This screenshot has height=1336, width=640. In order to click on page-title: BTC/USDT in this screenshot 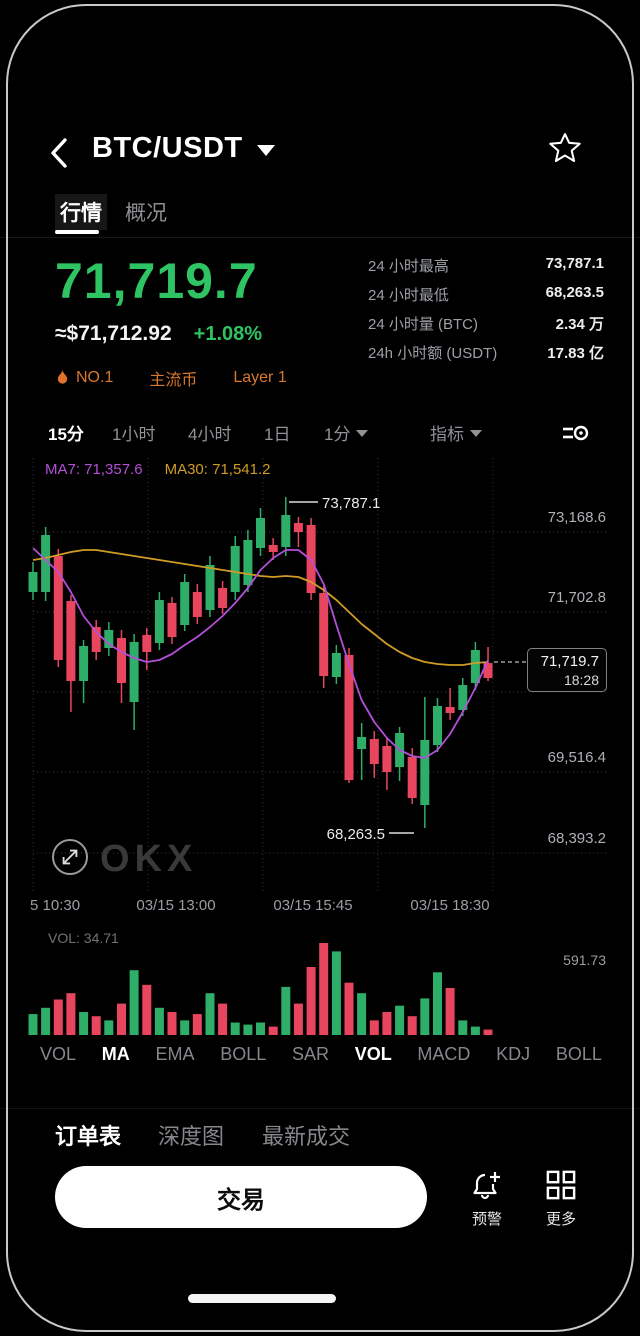, I will do `click(167, 148)`.